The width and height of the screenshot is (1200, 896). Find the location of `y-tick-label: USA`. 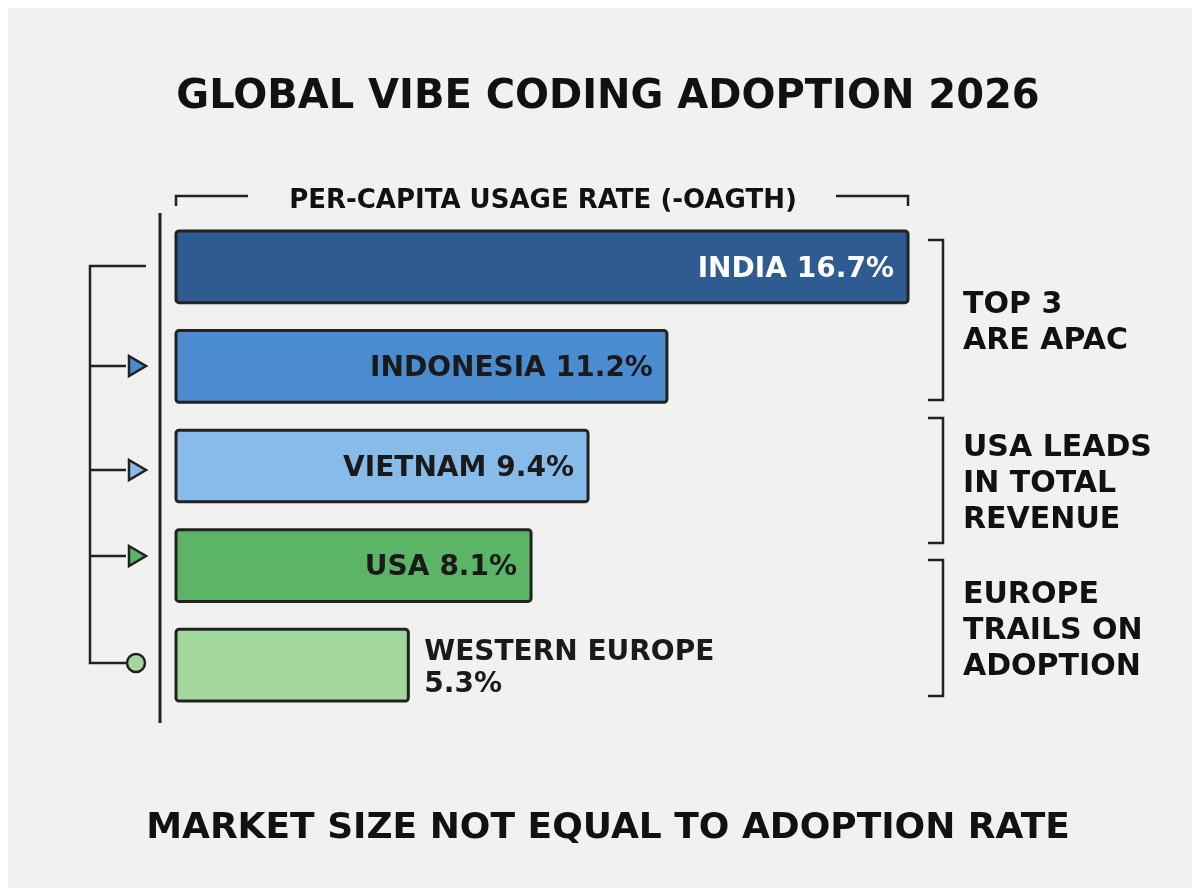

y-tick-label: USA is located at coordinates (397, 566).